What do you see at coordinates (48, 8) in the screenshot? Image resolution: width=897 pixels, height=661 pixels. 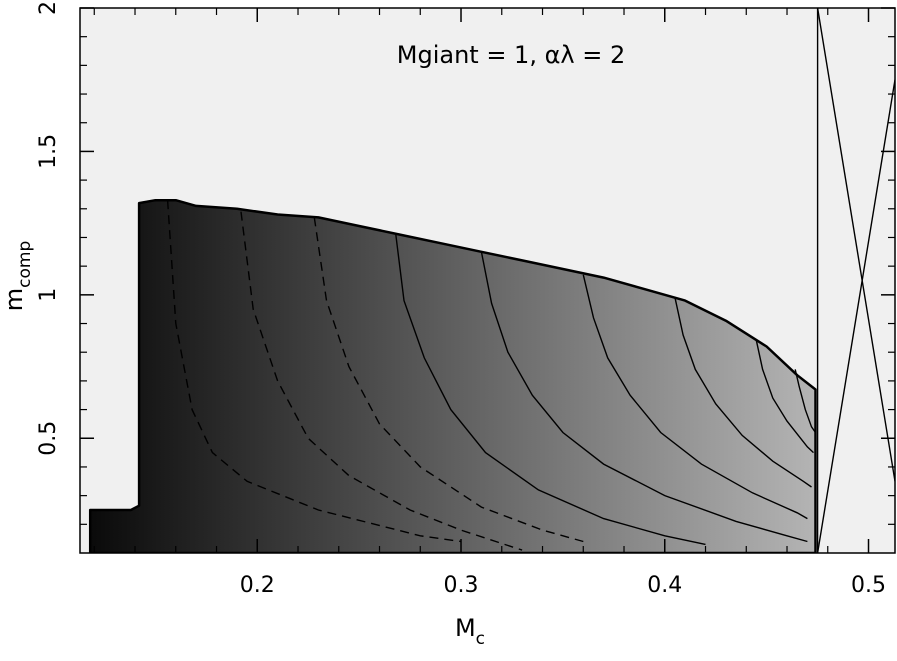 I see `y-tick-label: 2` at bounding box center [48, 8].